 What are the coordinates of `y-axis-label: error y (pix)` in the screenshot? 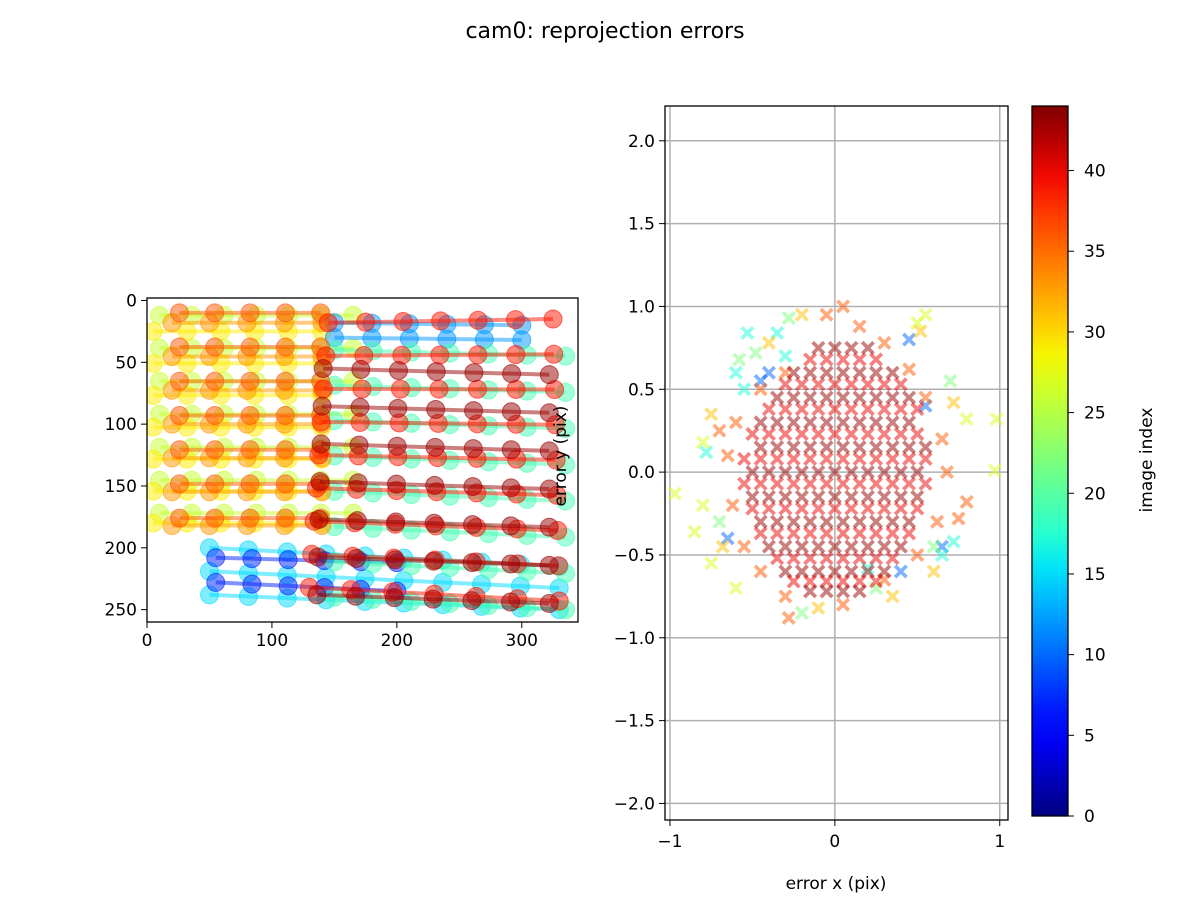 It's located at (561, 456).